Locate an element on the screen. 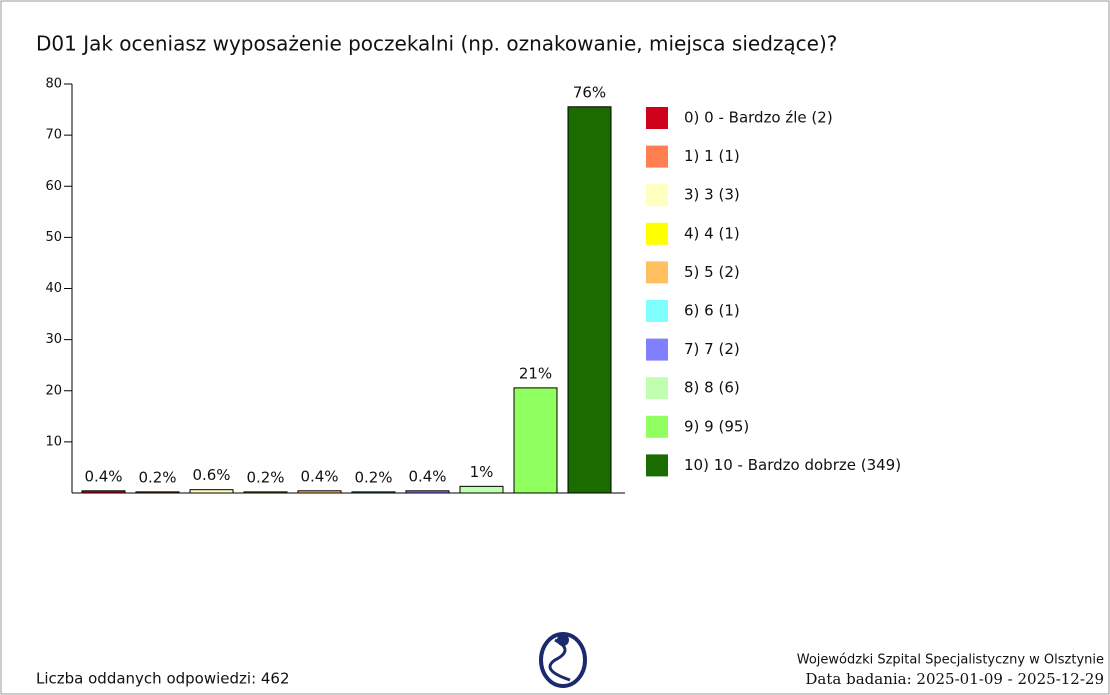 The image size is (1110, 695). legend-label: 0) 0 - Bardzo źle (2) is located at coordinates (758, 118).